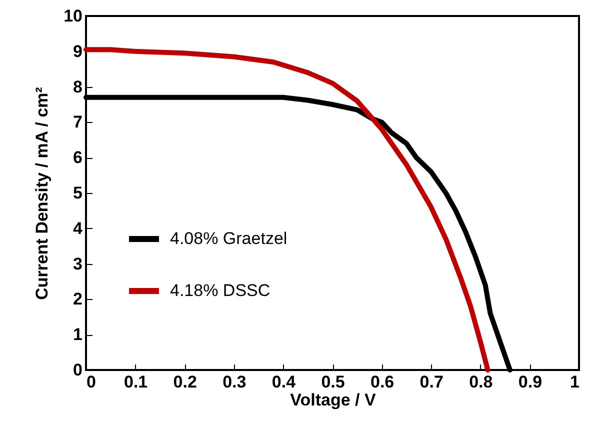  I want to click on x-axis-title: Voltage / V, so click(333, 400).